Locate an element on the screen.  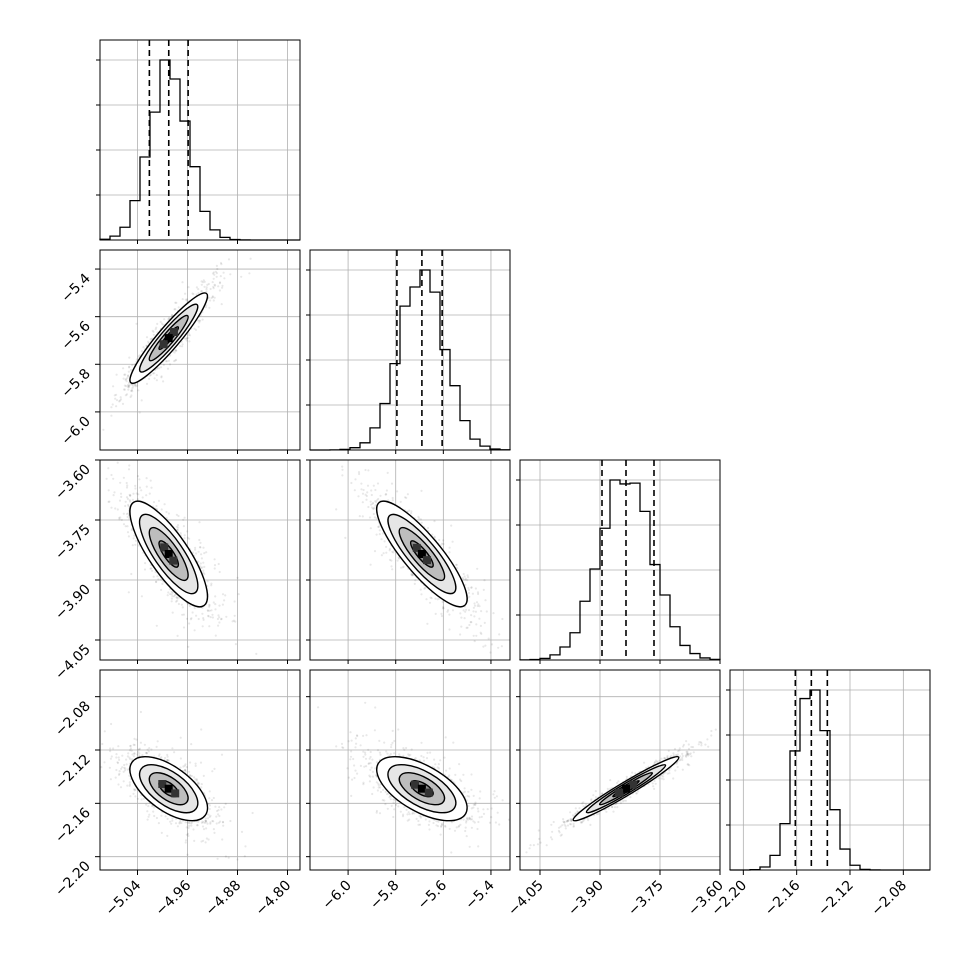
panel-frame is located at coordinates (410, 560).